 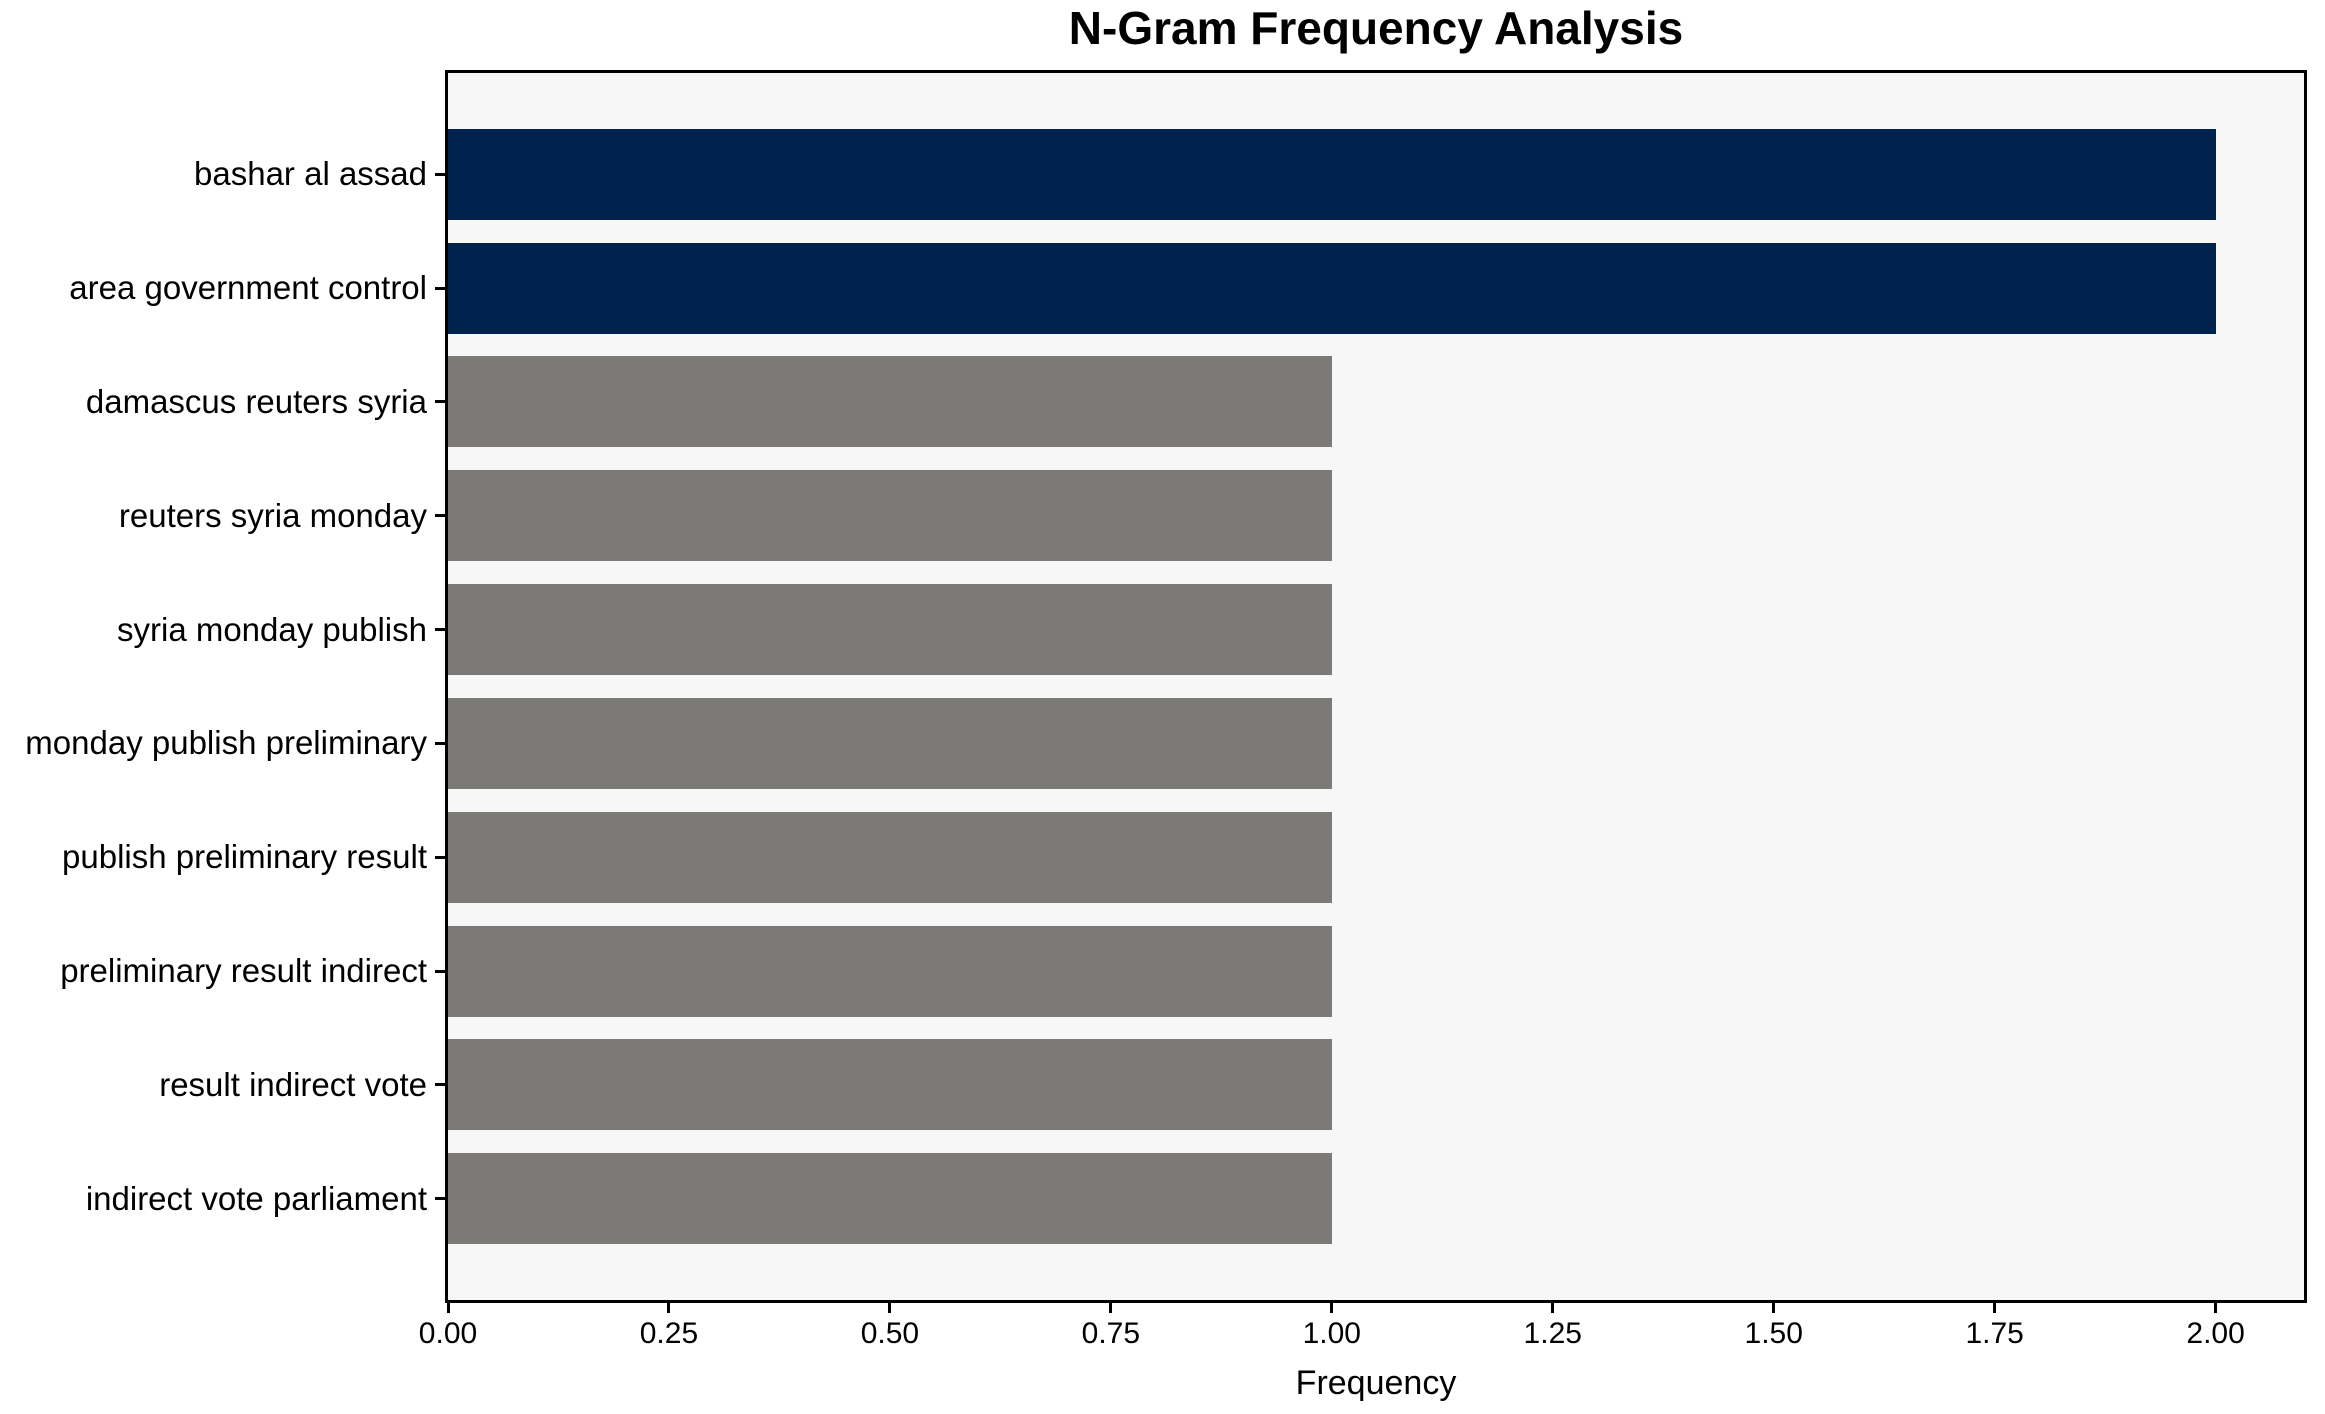 What do you see at coordinates (1994, 1333) in the screenshot?
I see `x-tick-label-7: 1.75` at bounding box center [1994, 1333].